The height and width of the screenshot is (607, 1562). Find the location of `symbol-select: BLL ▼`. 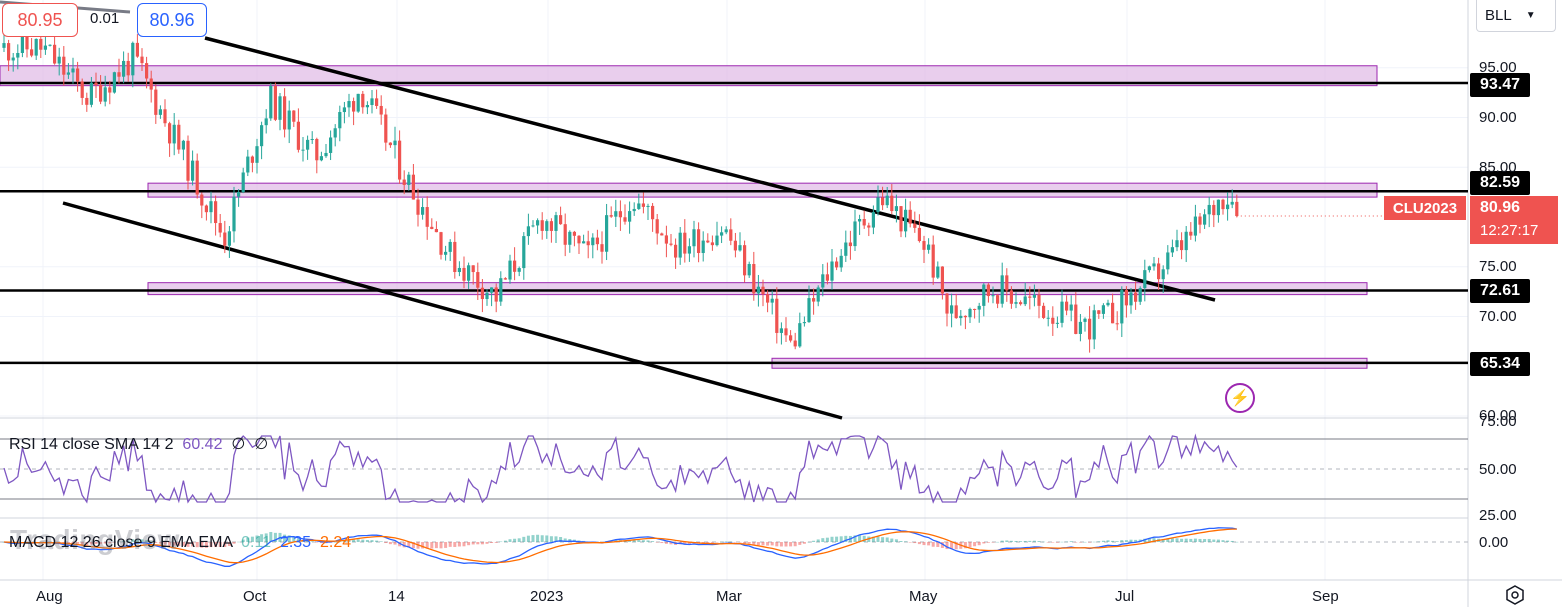

symbol-select: BLL ▼ is located at coordinates (1516, 16).